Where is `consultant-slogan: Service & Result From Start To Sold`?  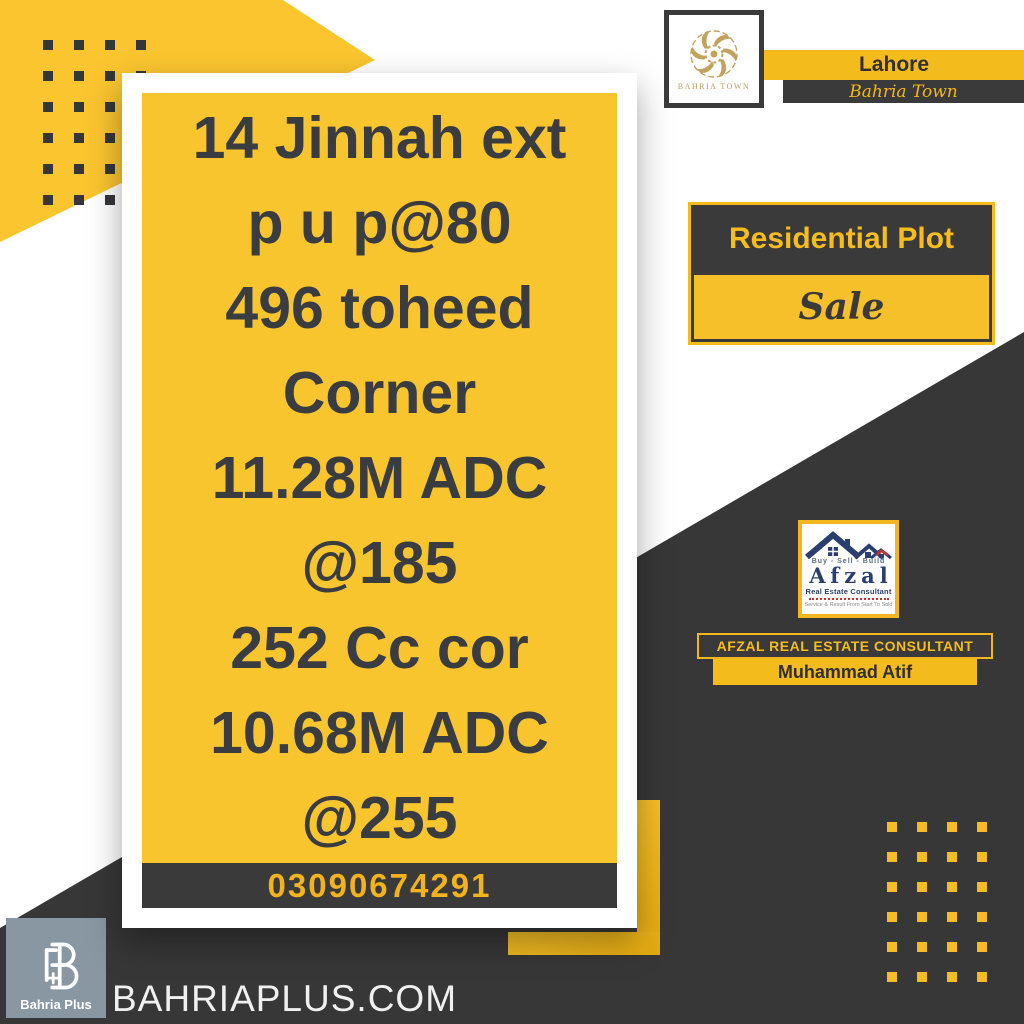
consultant-slogan: Service & Result From Start To Sold is located at coordinates (848, 605).